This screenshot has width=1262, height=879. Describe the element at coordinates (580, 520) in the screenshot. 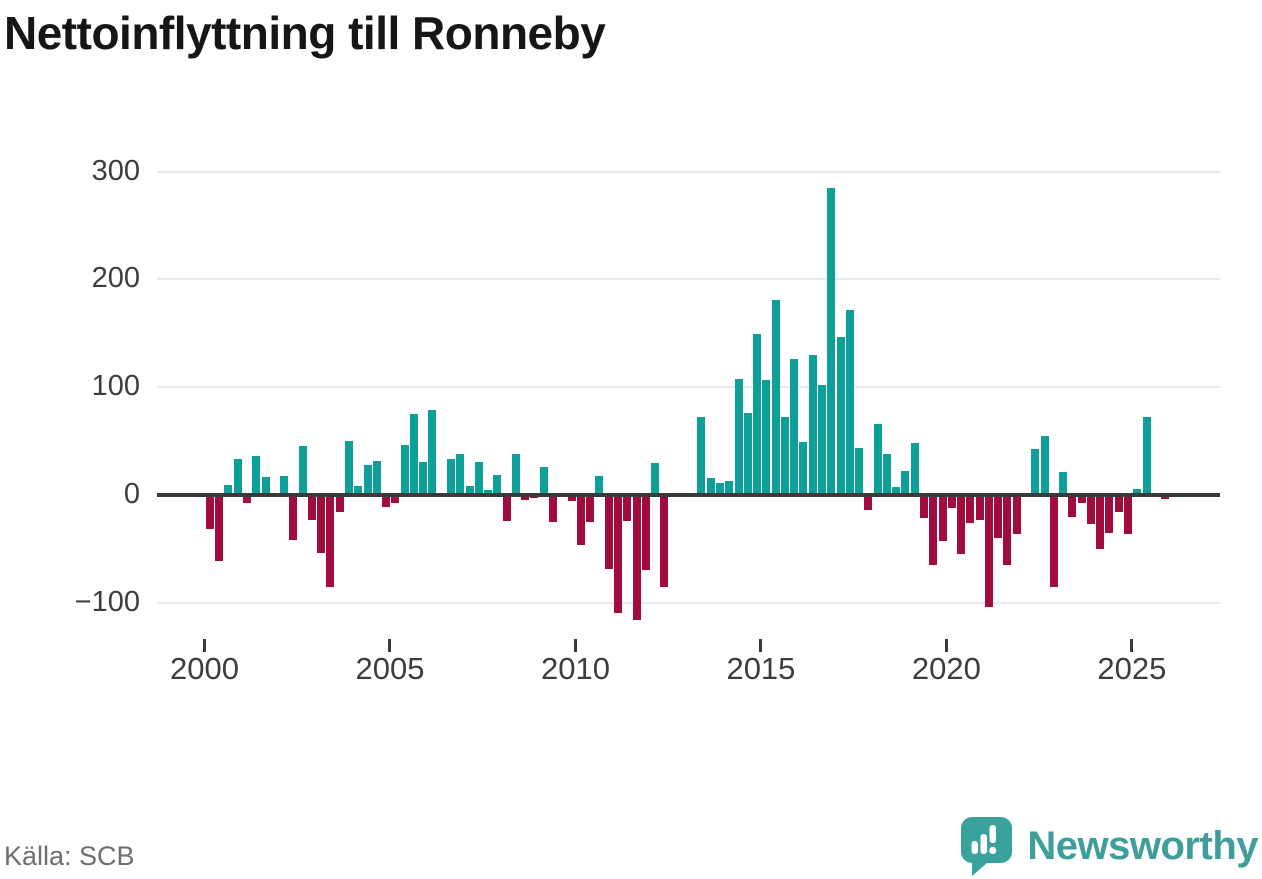

I see `bar-2010Q1` at that location.